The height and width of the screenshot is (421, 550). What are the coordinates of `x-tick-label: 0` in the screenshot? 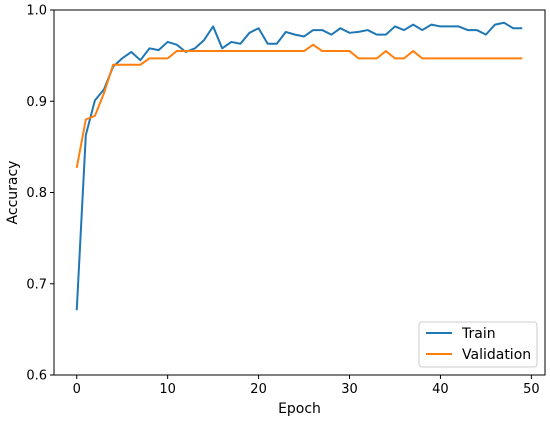 It's located at (77, 389).